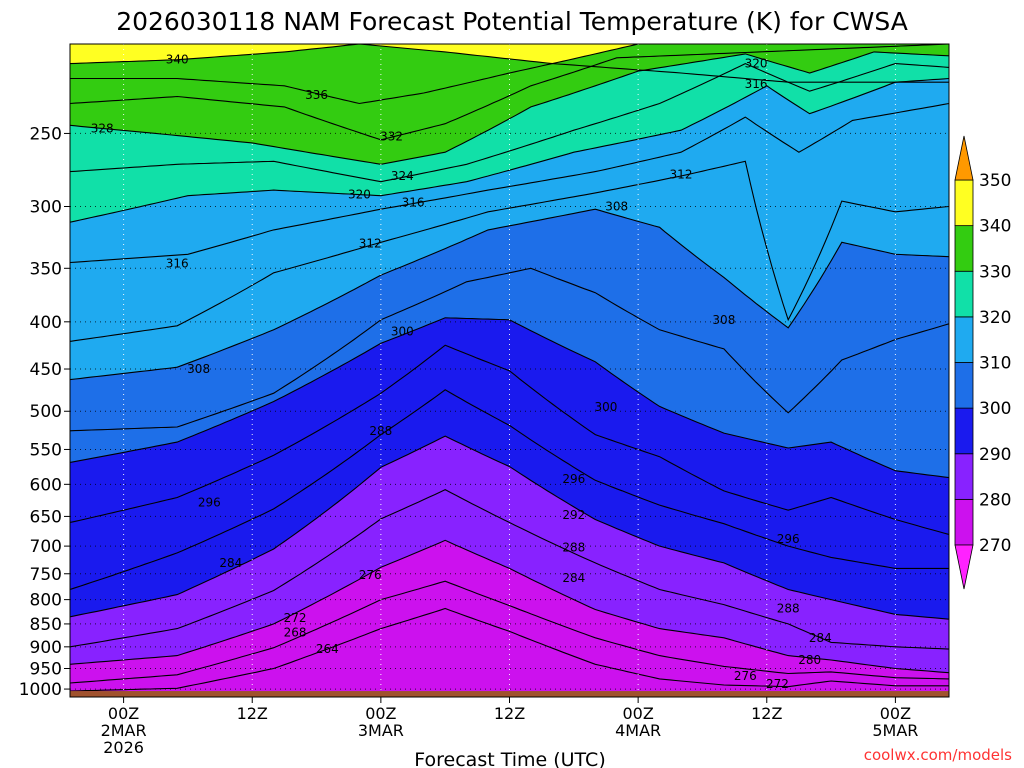 Image resolution: width=1024 pixels, height=768 pixels. I want to click on y-tick-label: 250, so click(46, 134).